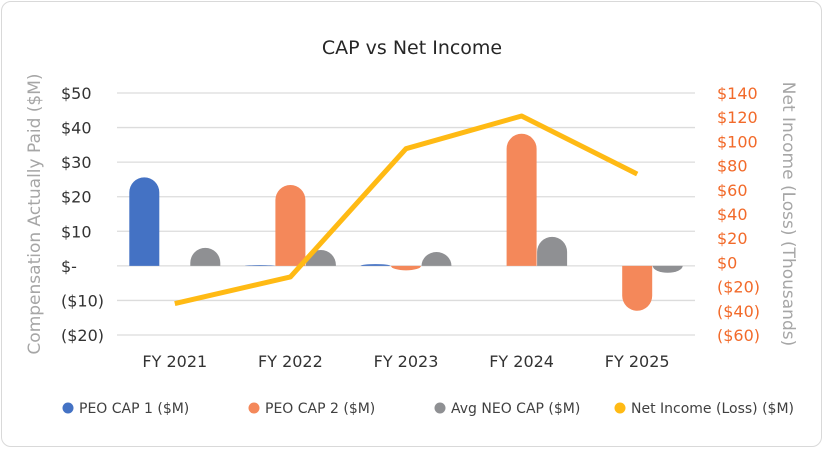 This screenshot has height=450, width=825. Describe the element at coordinates (637, 361) in the screenshot. I see `x-tick-label: FY 2025` at that location.